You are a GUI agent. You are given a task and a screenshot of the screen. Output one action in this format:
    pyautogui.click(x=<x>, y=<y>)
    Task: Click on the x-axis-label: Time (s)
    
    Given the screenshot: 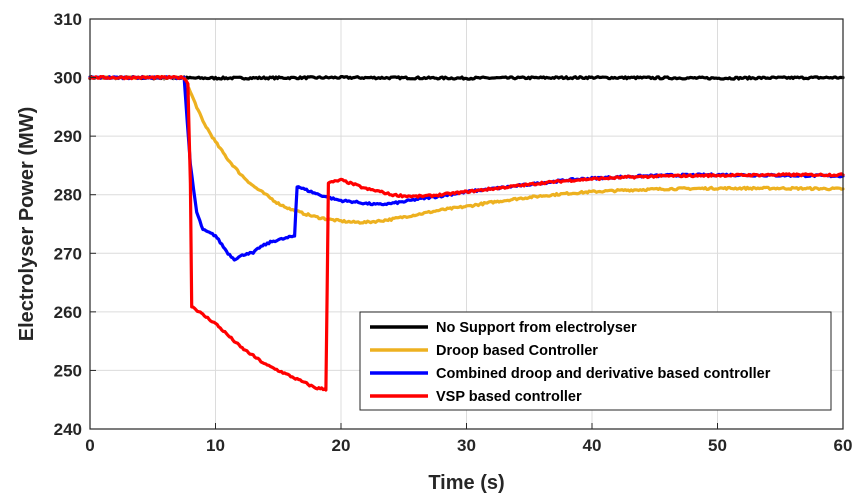 What is the action you would take?
    pyautogui.click(x=466, y=483)
    